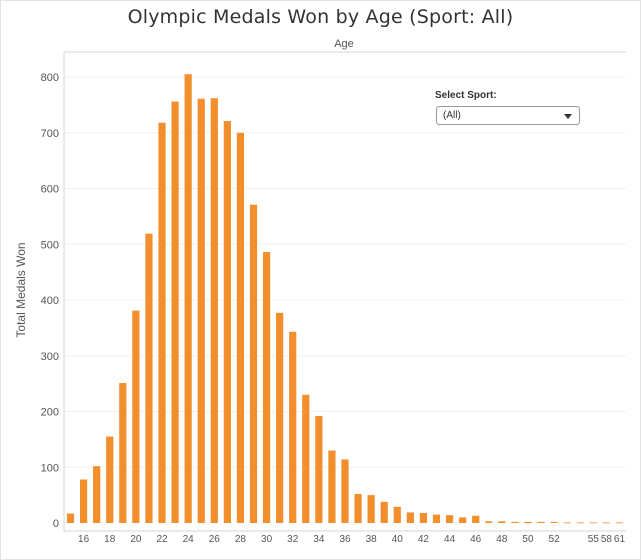 The height and width of the screenshot is (560, 641). What do you see at coordinates (50, 413) in the screenshot?
I see `y-tick-label: 200` at bounding box center [50, 413].